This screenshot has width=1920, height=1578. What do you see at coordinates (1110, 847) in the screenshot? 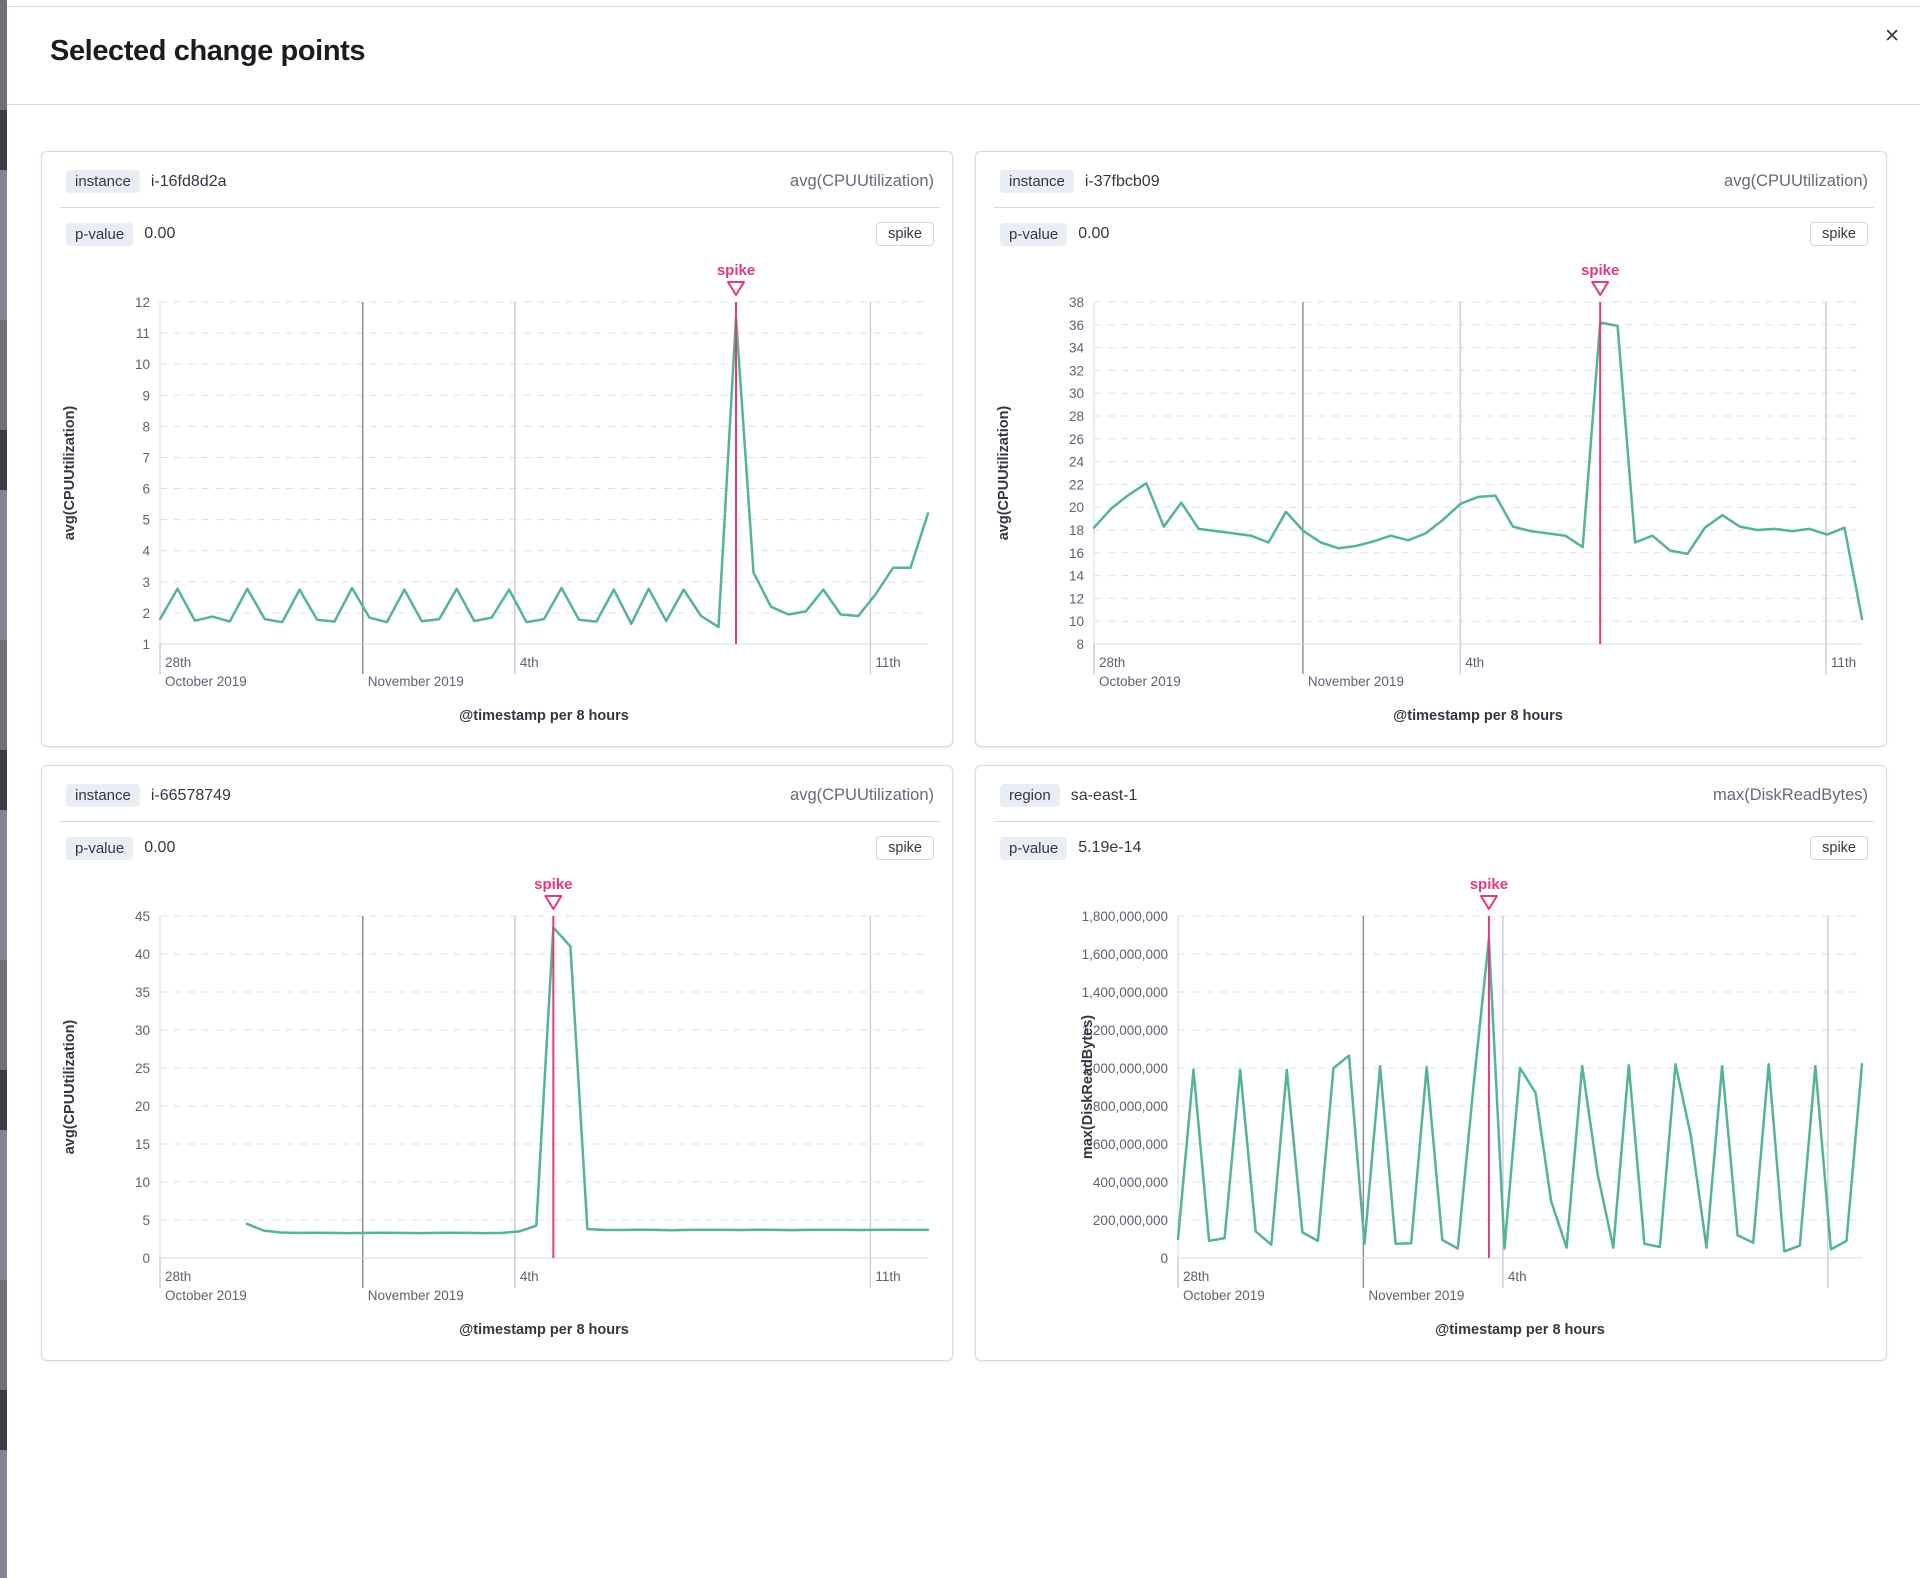
I see `p-value: 5.19e-14` at bounding box center [1110, 847].